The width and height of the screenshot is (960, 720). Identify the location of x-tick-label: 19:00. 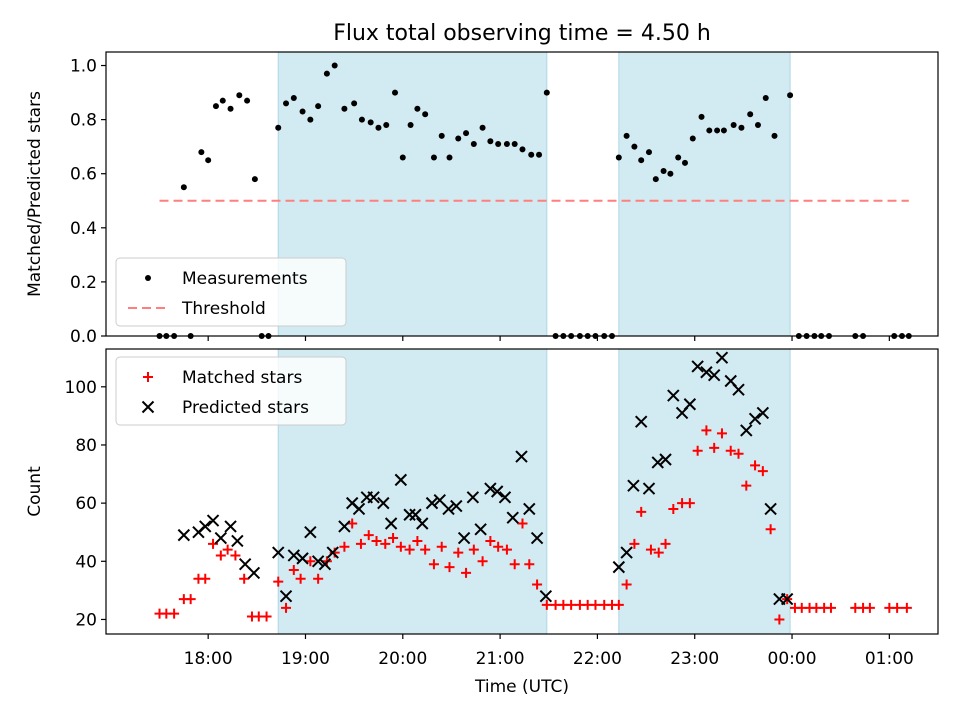
(305, 659).